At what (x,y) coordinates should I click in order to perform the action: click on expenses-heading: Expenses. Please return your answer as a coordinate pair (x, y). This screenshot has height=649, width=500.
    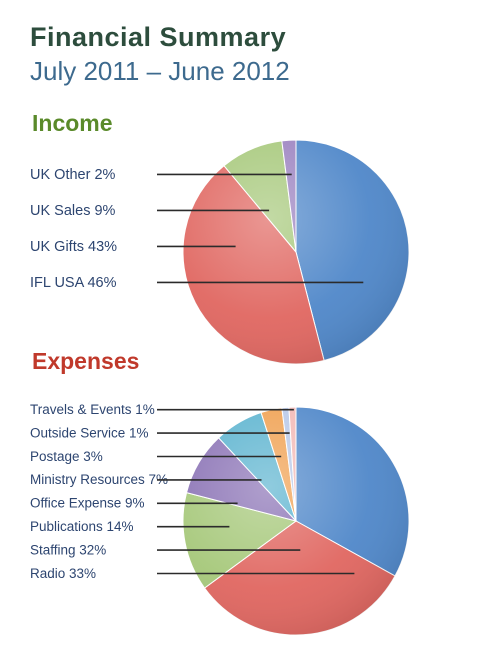
    Looking at the image, I should click on (86, 361).